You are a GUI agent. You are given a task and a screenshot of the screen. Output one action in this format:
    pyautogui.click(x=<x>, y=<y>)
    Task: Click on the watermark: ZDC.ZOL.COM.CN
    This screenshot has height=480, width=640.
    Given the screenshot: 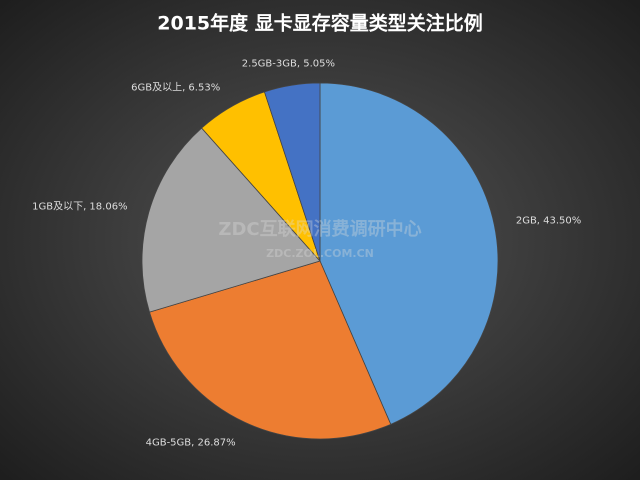 What is the action you would take?
    pyautogui.click(x=320, y=253)
    